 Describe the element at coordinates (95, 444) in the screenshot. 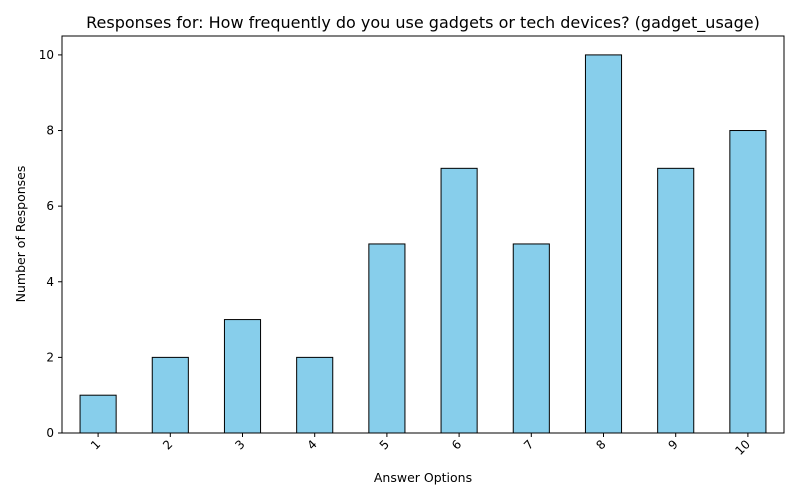

I see `x-tick-label: 1` at that location.